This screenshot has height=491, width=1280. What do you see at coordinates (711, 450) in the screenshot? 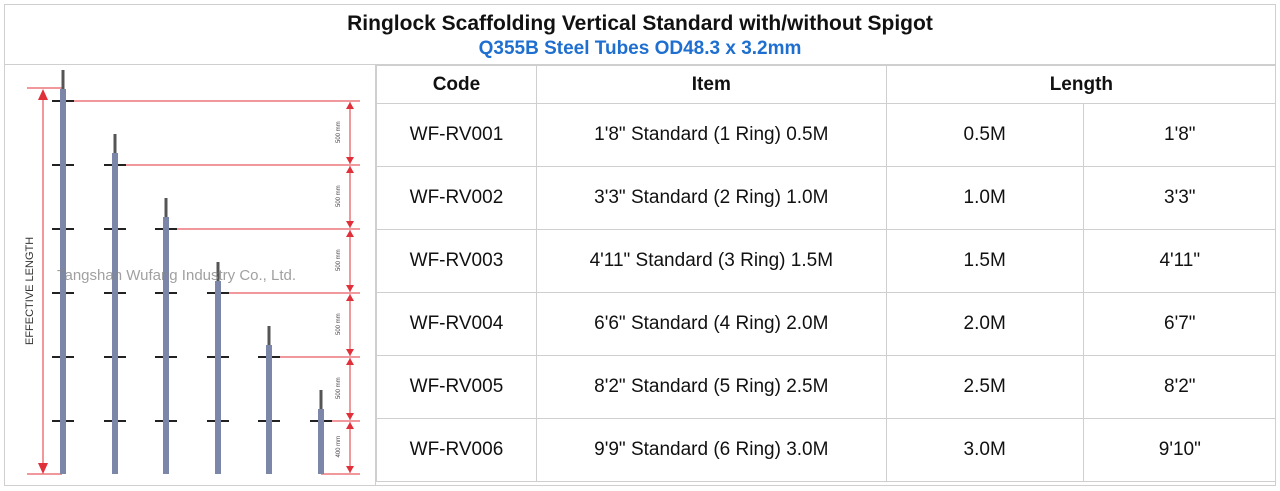
I see `cell-item: 9'9" Standard (6 Ring) 3.0M` at bounding box center [711, 450].